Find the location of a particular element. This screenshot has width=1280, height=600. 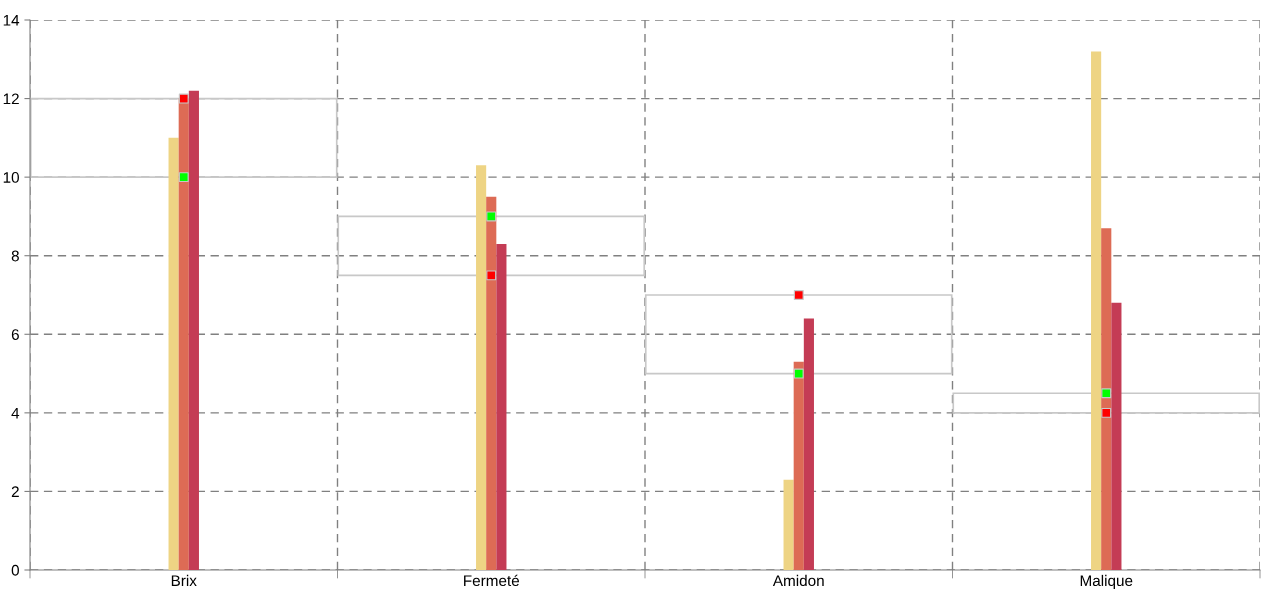

x-tick-label: Fermeté is located at coordinates (492, 580).